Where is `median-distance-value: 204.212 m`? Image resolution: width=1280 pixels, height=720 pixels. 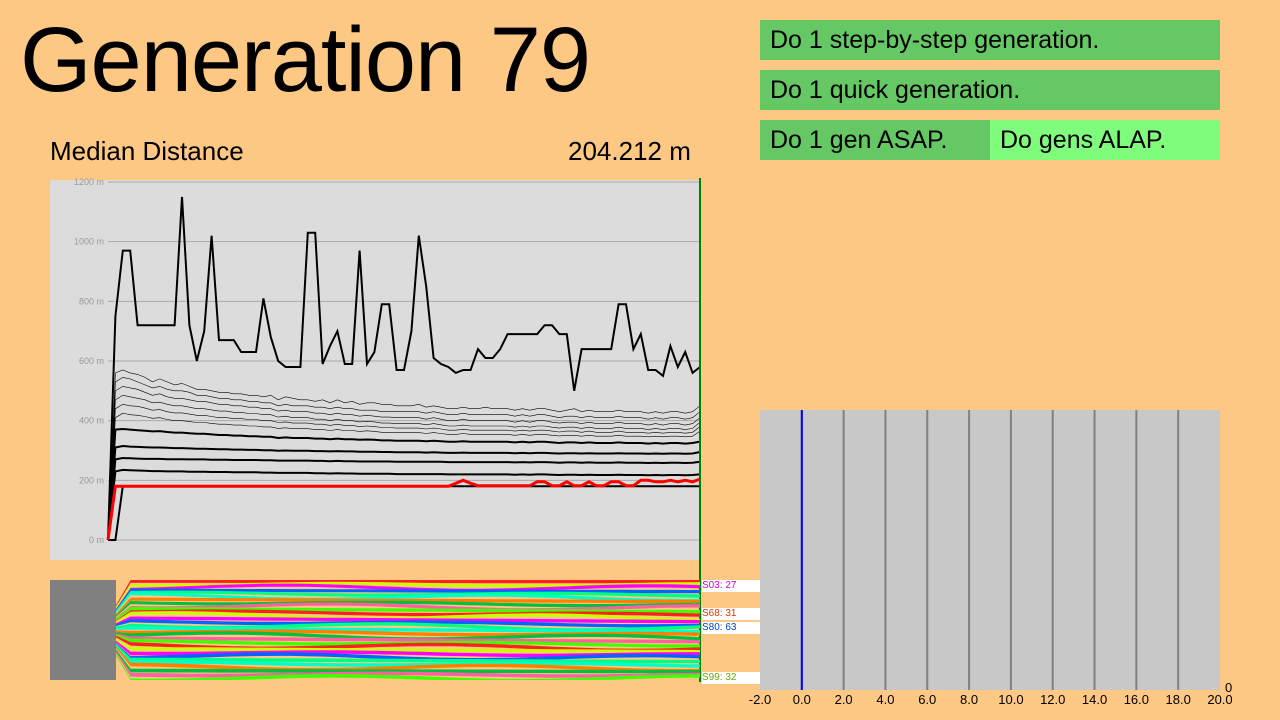
median-distance-value: 204.212 m is located at coordinates (629, 151).